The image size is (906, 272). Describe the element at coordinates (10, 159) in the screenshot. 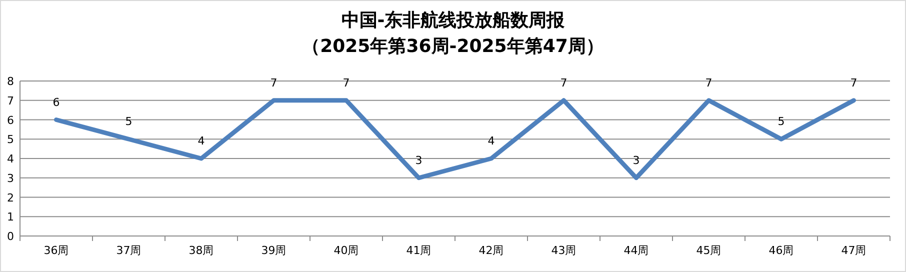

I see `y-tick-label: 4` at that location.